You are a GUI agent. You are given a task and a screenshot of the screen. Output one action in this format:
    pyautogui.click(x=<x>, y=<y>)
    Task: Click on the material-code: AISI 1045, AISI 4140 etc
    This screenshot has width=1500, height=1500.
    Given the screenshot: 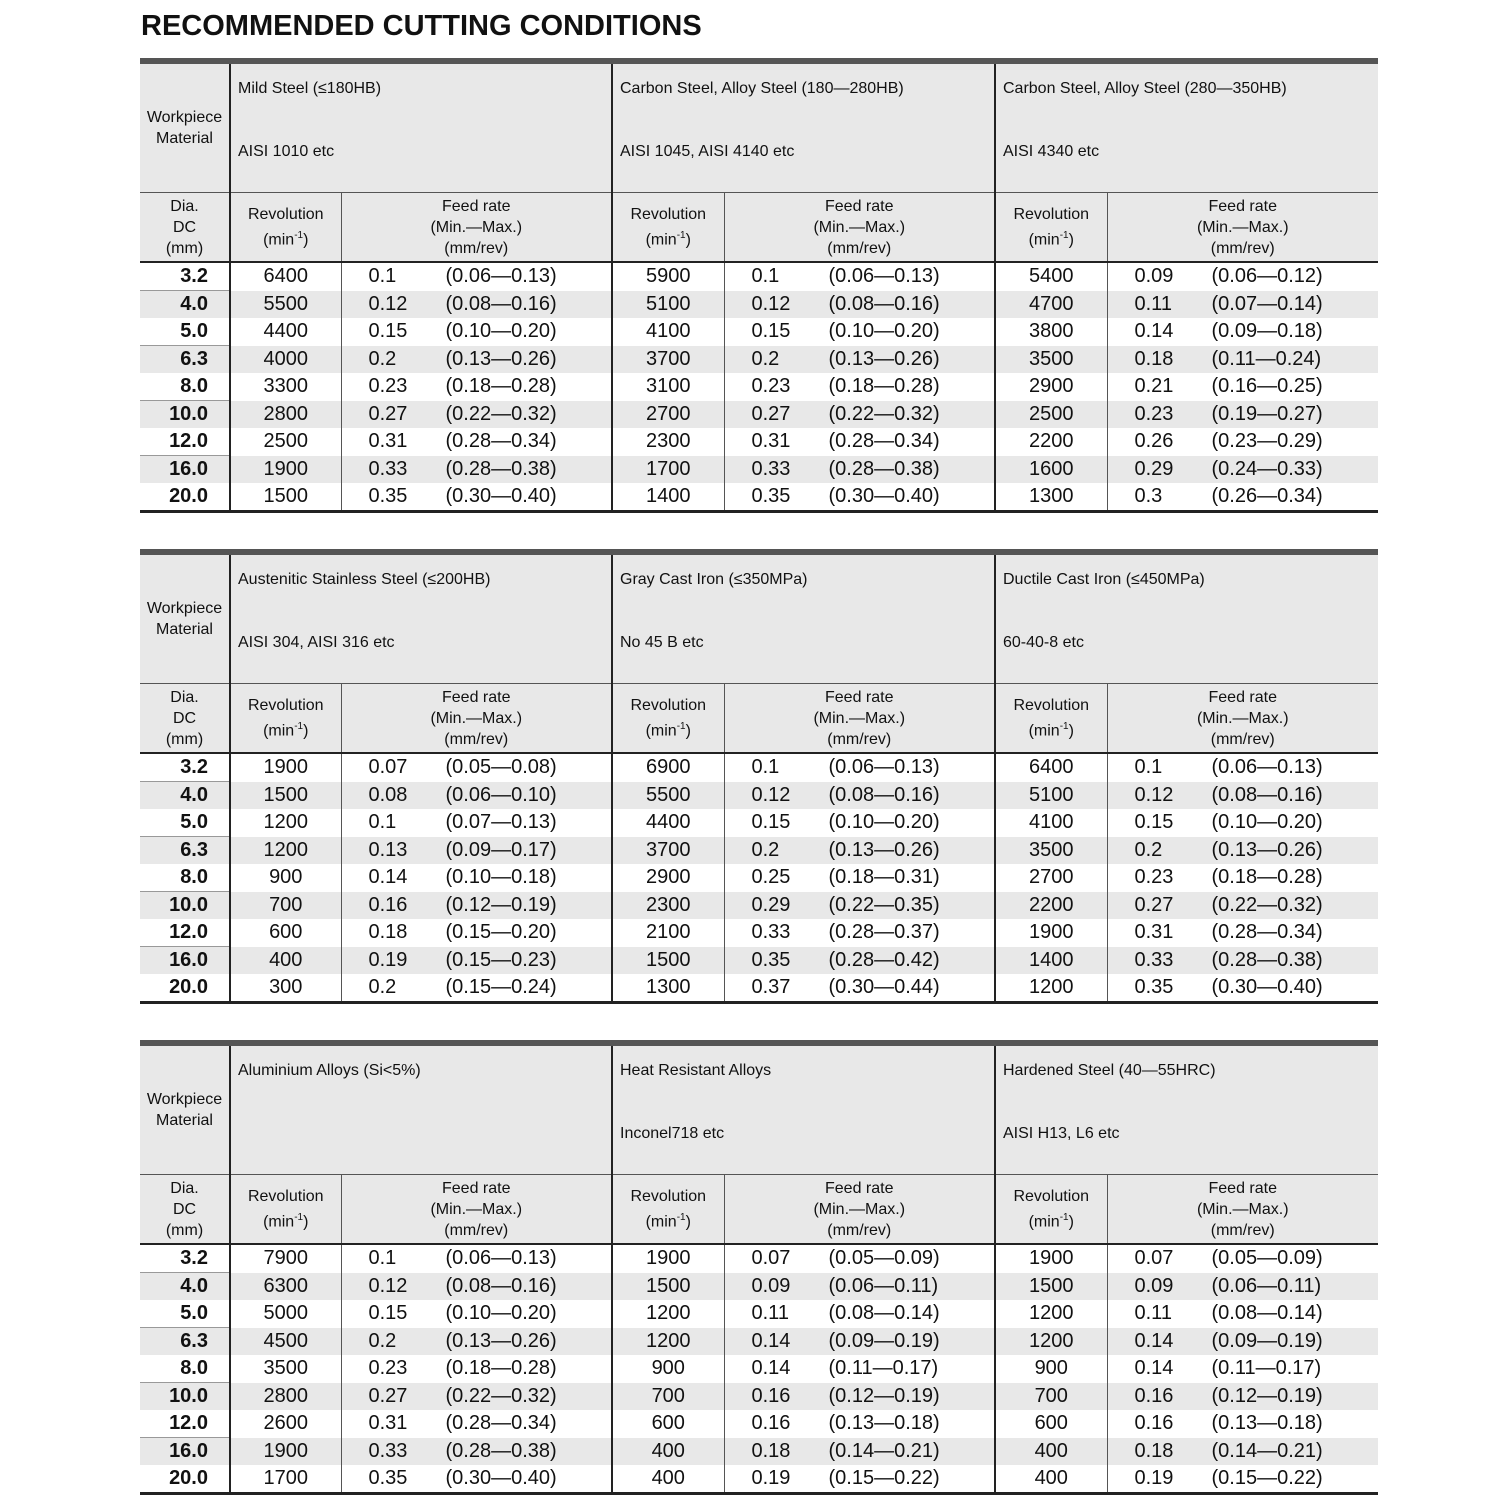 What is the action you would take?
    pyautogui.click(x=707, y=151)
    